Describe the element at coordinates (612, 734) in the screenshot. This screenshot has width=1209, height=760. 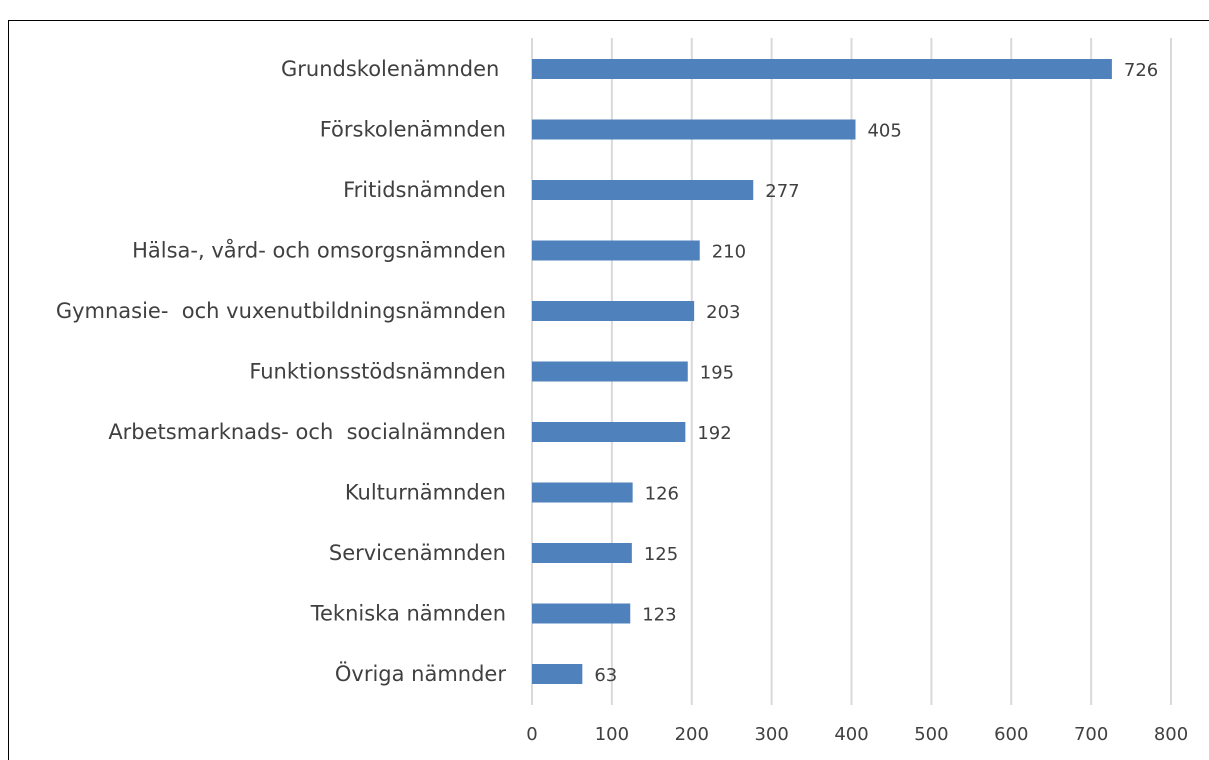
I see `x-tick-label: 100` at that location.